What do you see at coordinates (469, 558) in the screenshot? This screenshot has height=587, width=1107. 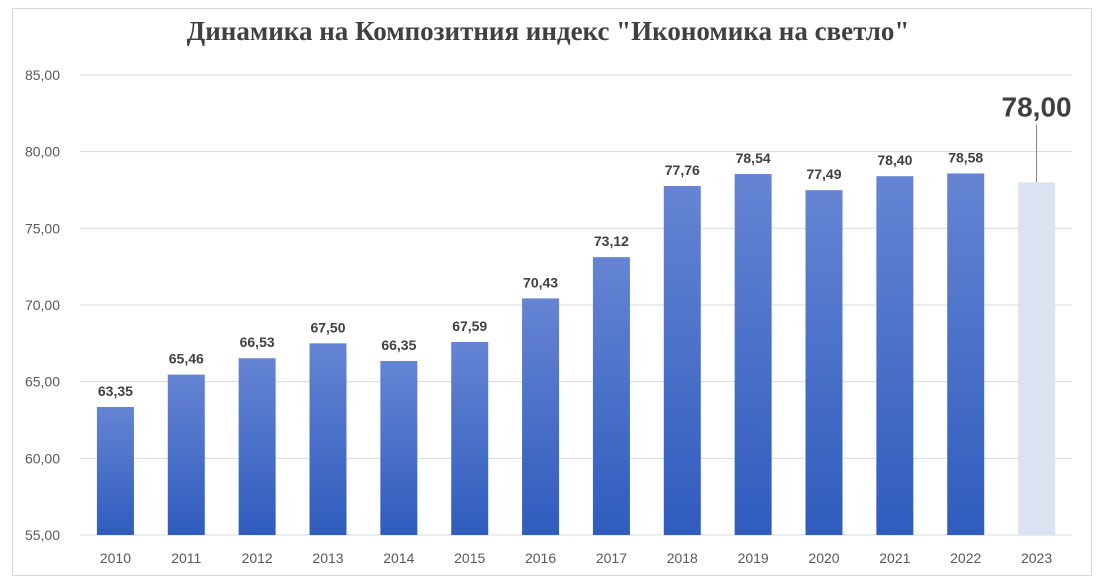 I see `x-tick-label: 2015` at bounding box center [469, 558].